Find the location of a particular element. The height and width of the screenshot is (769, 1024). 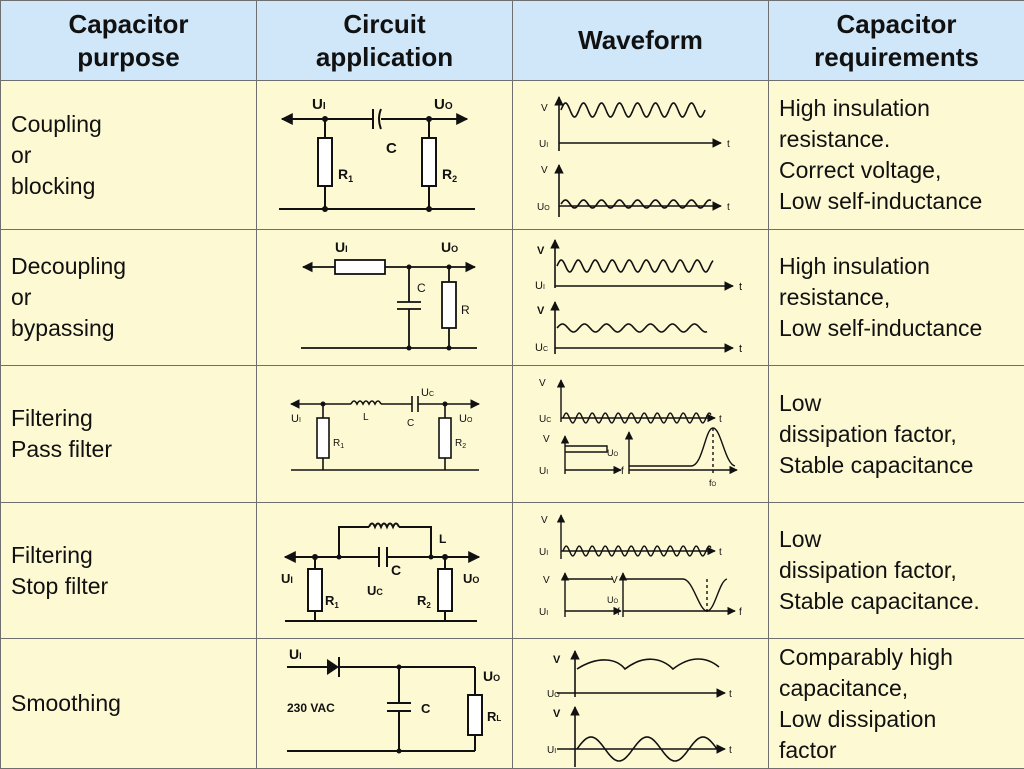

purpose-cell: Filtering Pass filter is located at coordinates (129, 434).